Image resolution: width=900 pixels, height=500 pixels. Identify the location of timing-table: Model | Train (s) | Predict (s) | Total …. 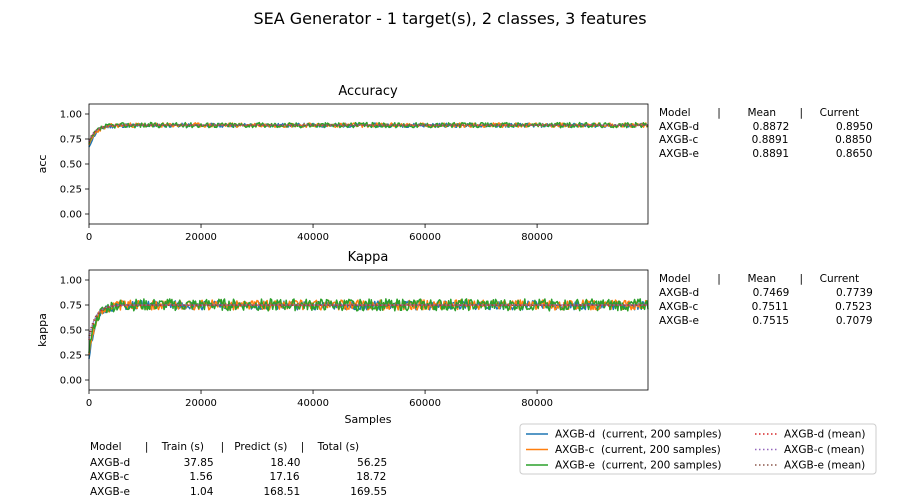
(238, 469).